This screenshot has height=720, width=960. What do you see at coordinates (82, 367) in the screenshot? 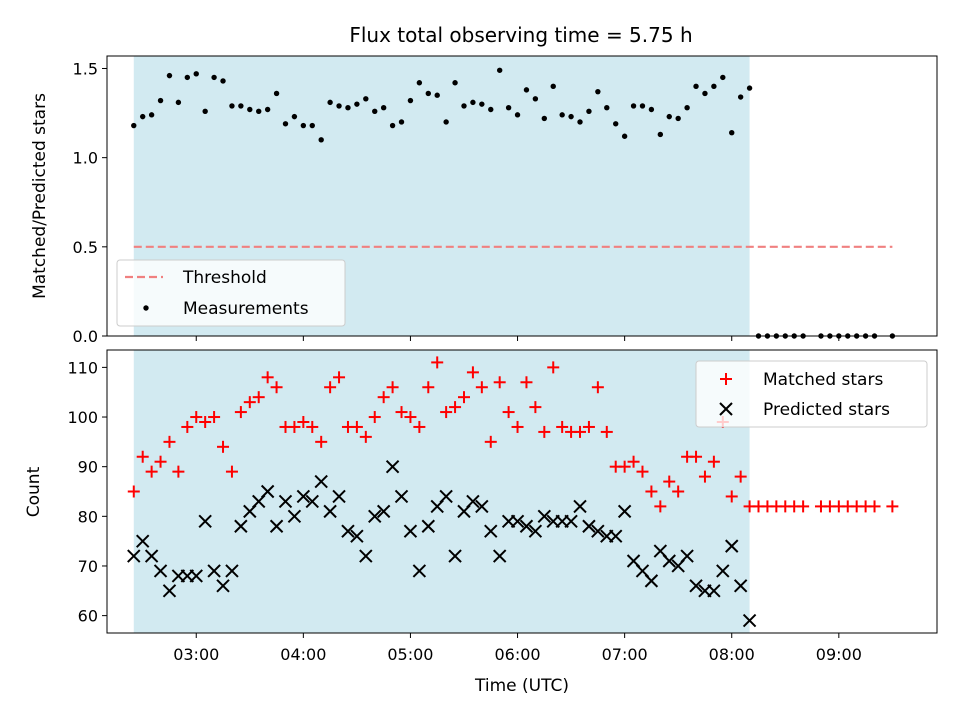
I see `bottom-ytick-label: 110` at bounding box center [82, 367].